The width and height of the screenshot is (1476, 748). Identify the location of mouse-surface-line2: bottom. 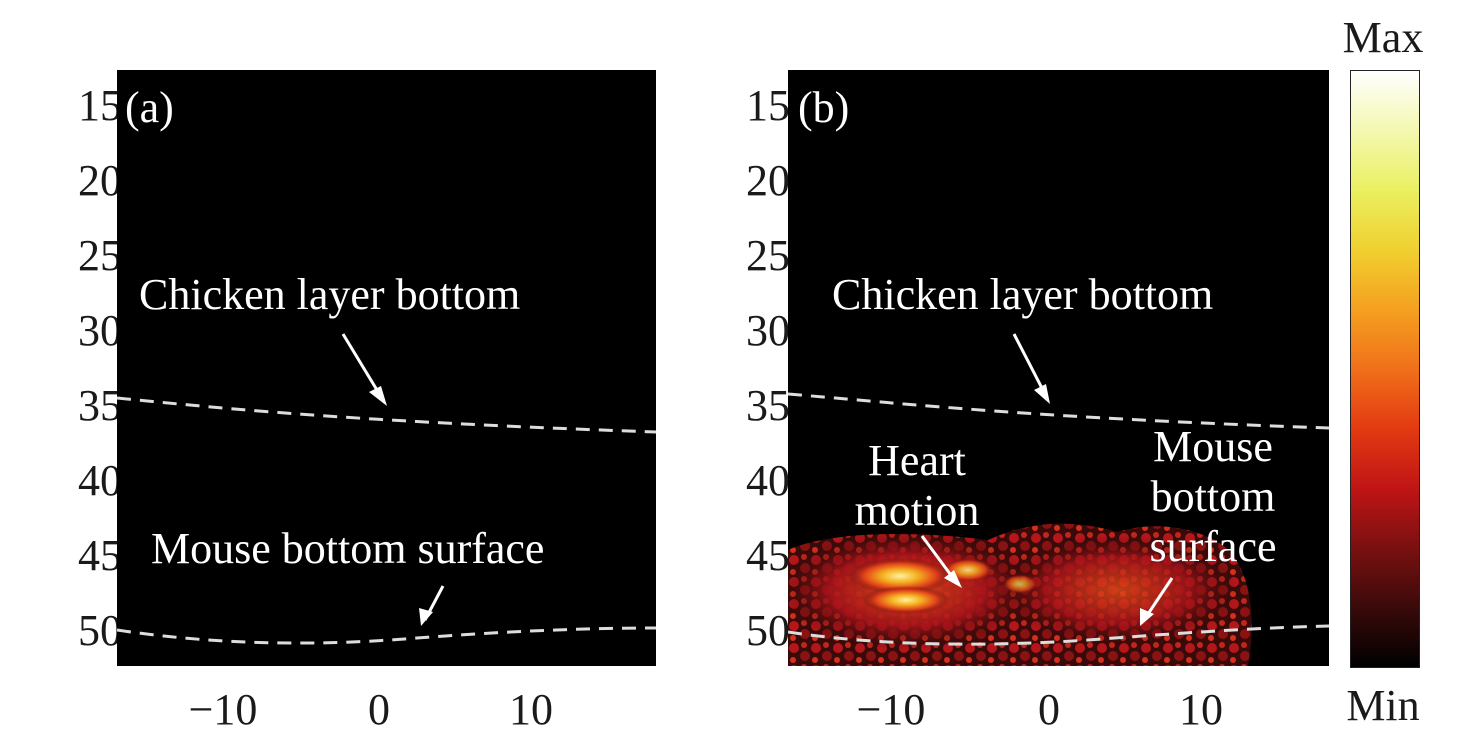
(1213, 496).